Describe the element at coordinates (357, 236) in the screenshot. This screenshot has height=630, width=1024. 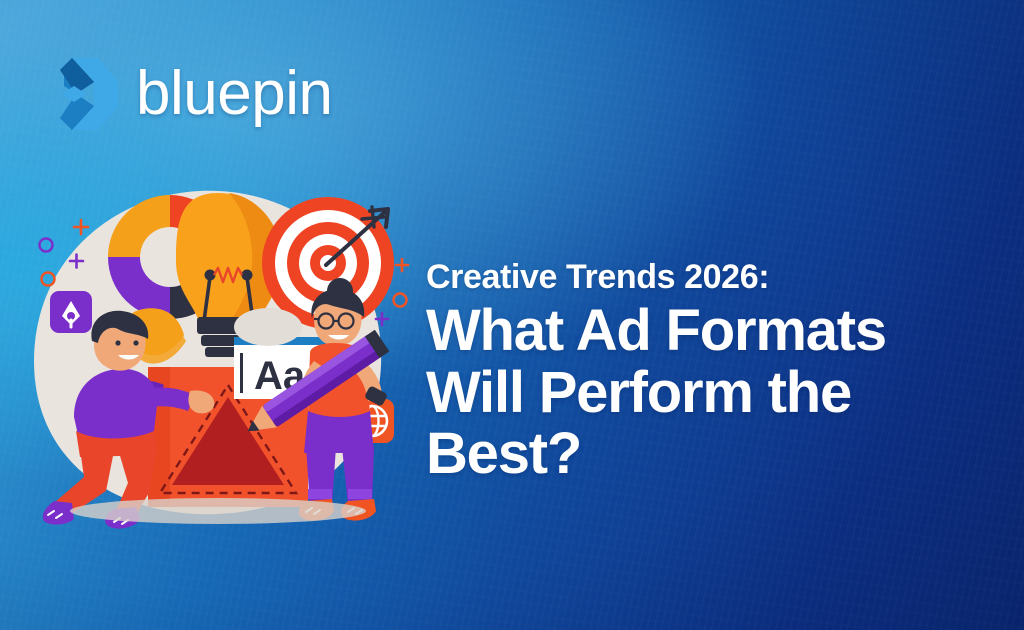
I see `arrow-icon` at that location.